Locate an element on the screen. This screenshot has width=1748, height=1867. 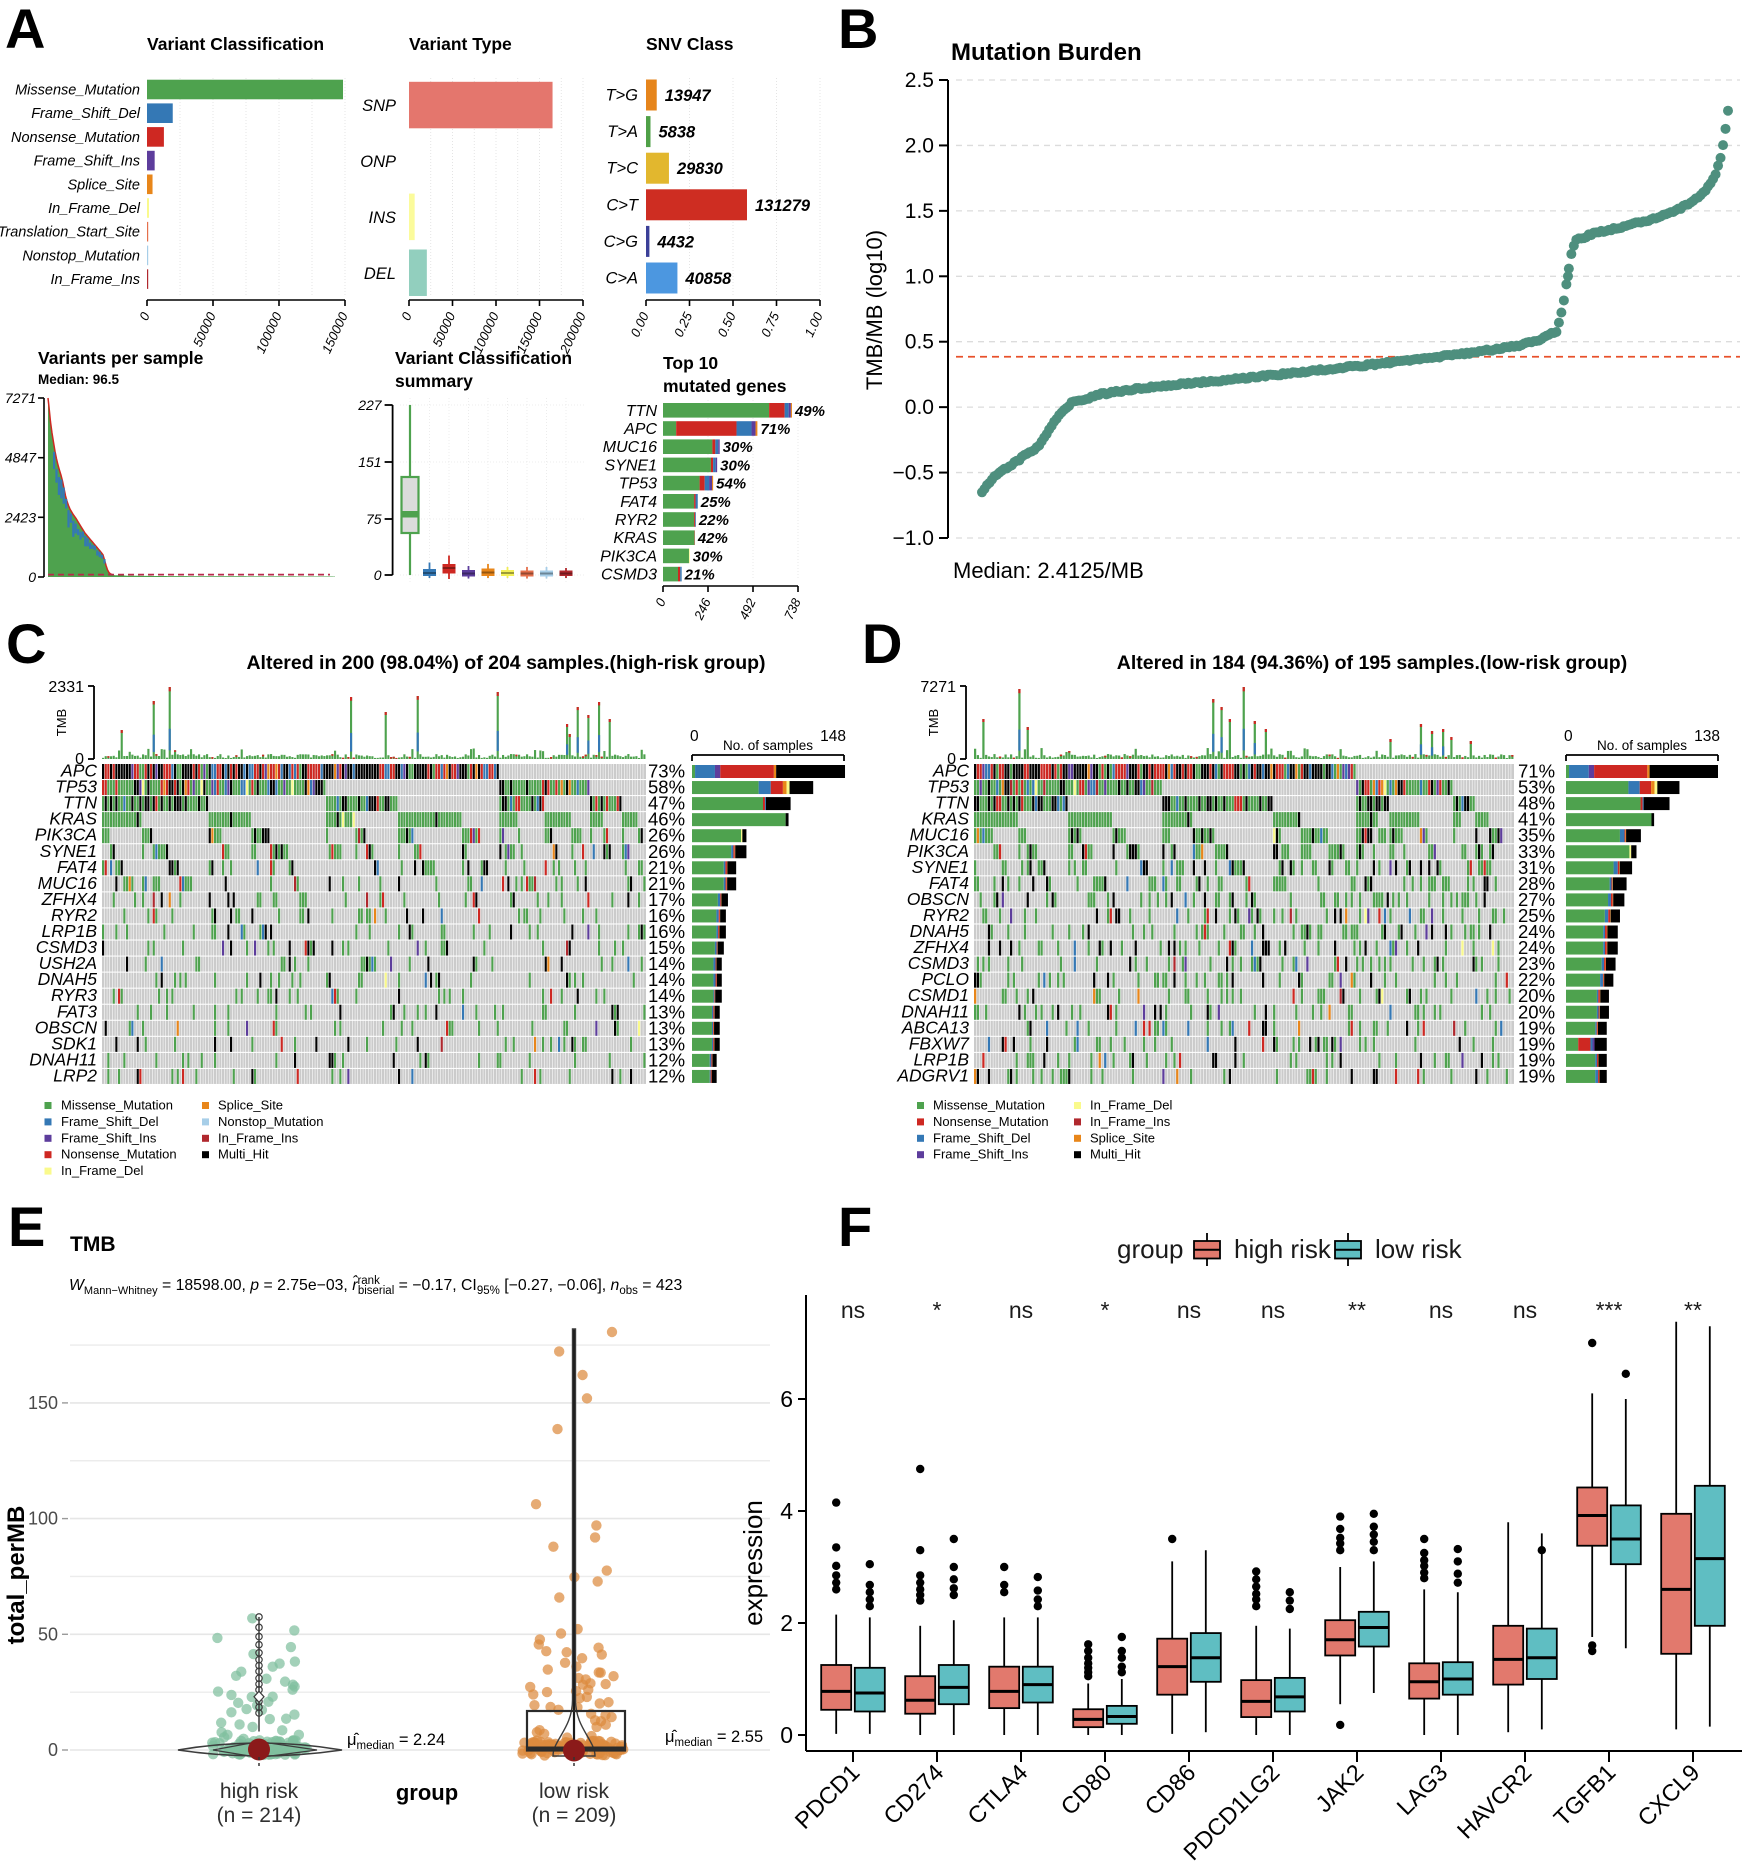
svg-text: 100000 is located at coordinates (269, 332).